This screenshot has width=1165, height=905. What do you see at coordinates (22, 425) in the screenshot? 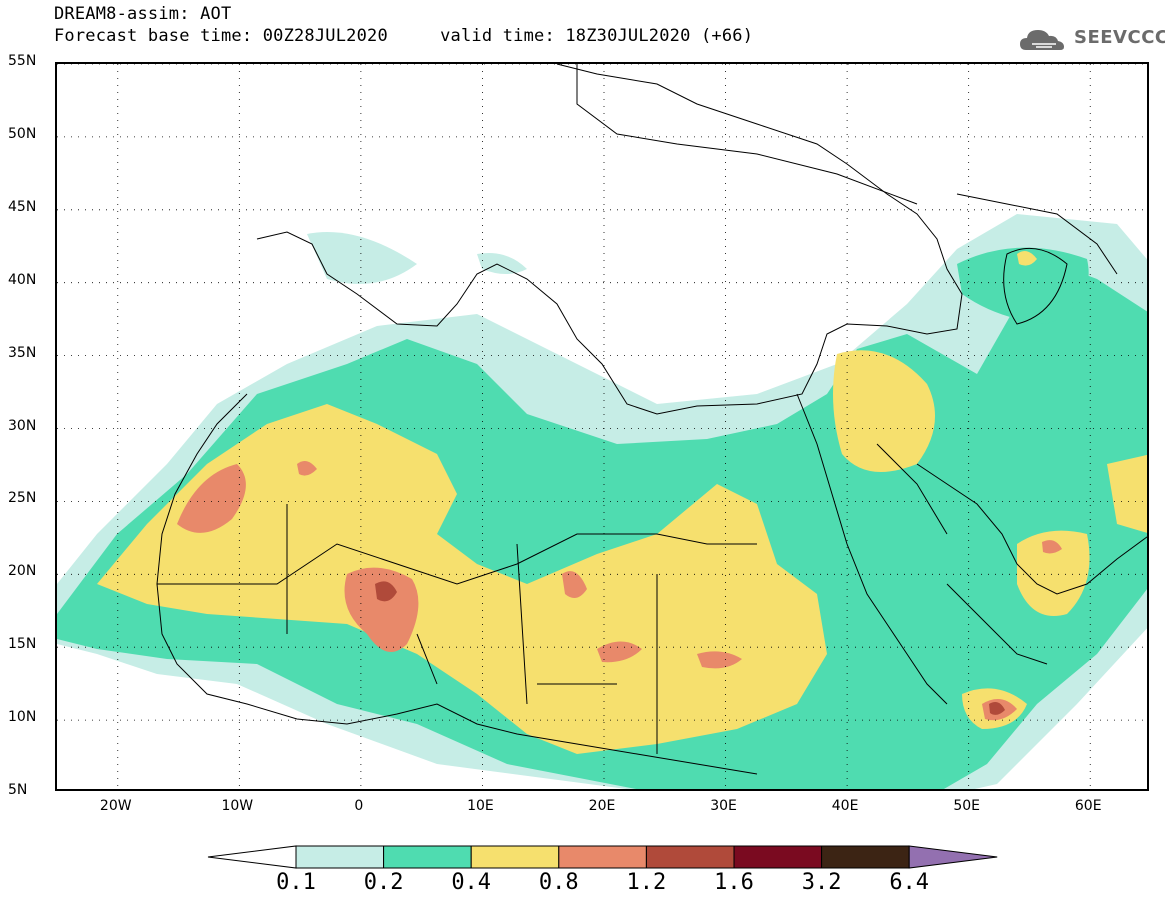
I see `lat-label: 30N` at bounding box center [22, 425].